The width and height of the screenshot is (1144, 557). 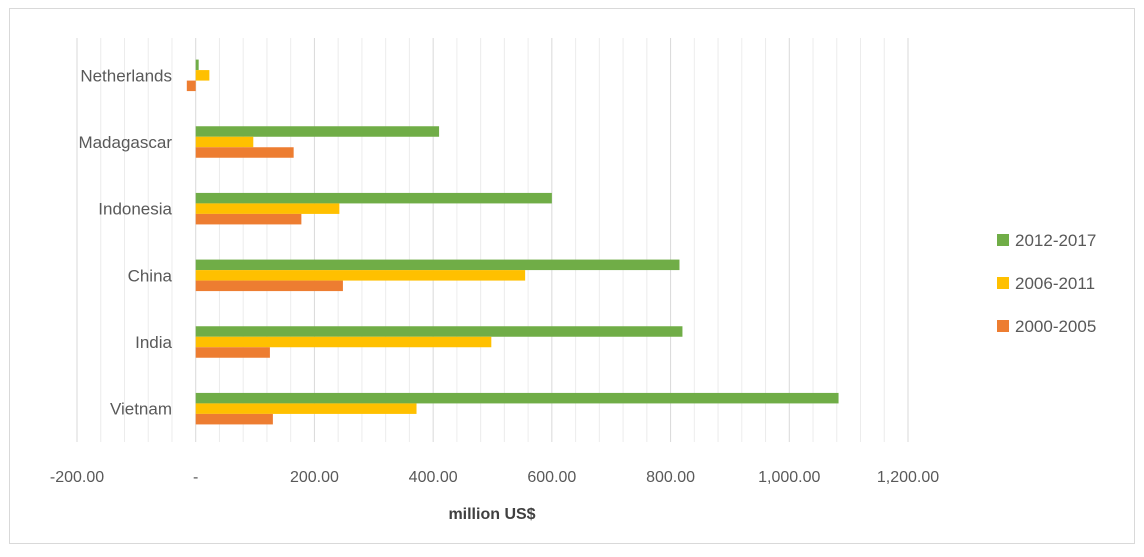 I want to click on bar-netherlands-2012-2017, so click(x=197, y=65).